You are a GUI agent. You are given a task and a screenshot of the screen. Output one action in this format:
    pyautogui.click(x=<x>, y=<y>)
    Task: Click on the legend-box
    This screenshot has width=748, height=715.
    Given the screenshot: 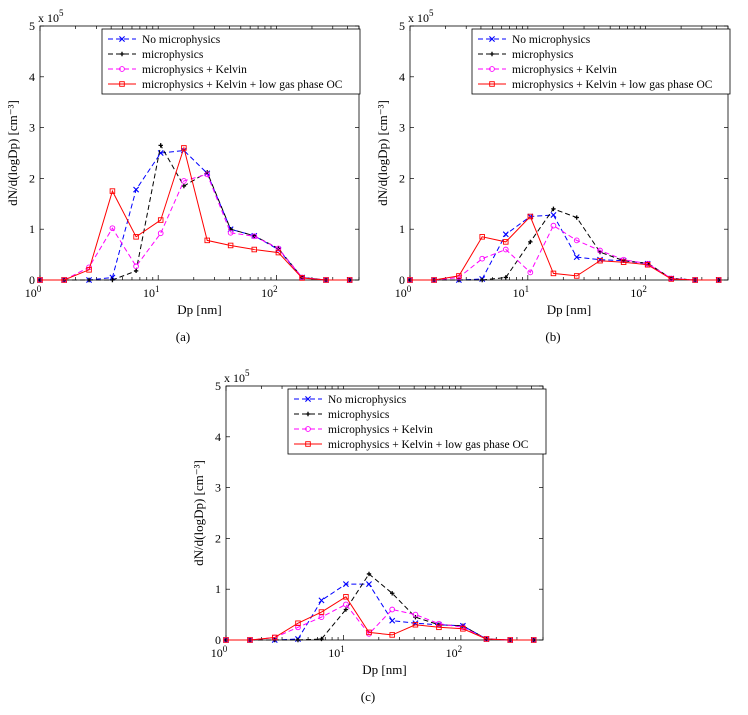 What is the action you would take?
    pyautogui.click(x=417, y=421)
    